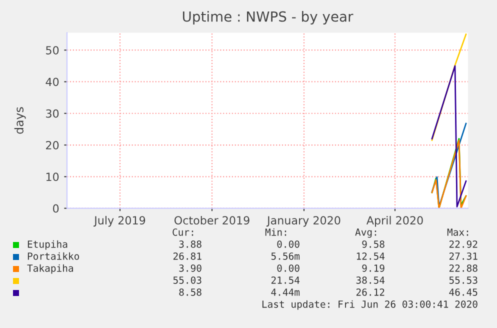 Image resolution: width=497 pixels, height=328 pixels. What do you see at coordinates (373, 268) in the screenshot?
I see `text: 9.19` at bounding box center [373, 268].